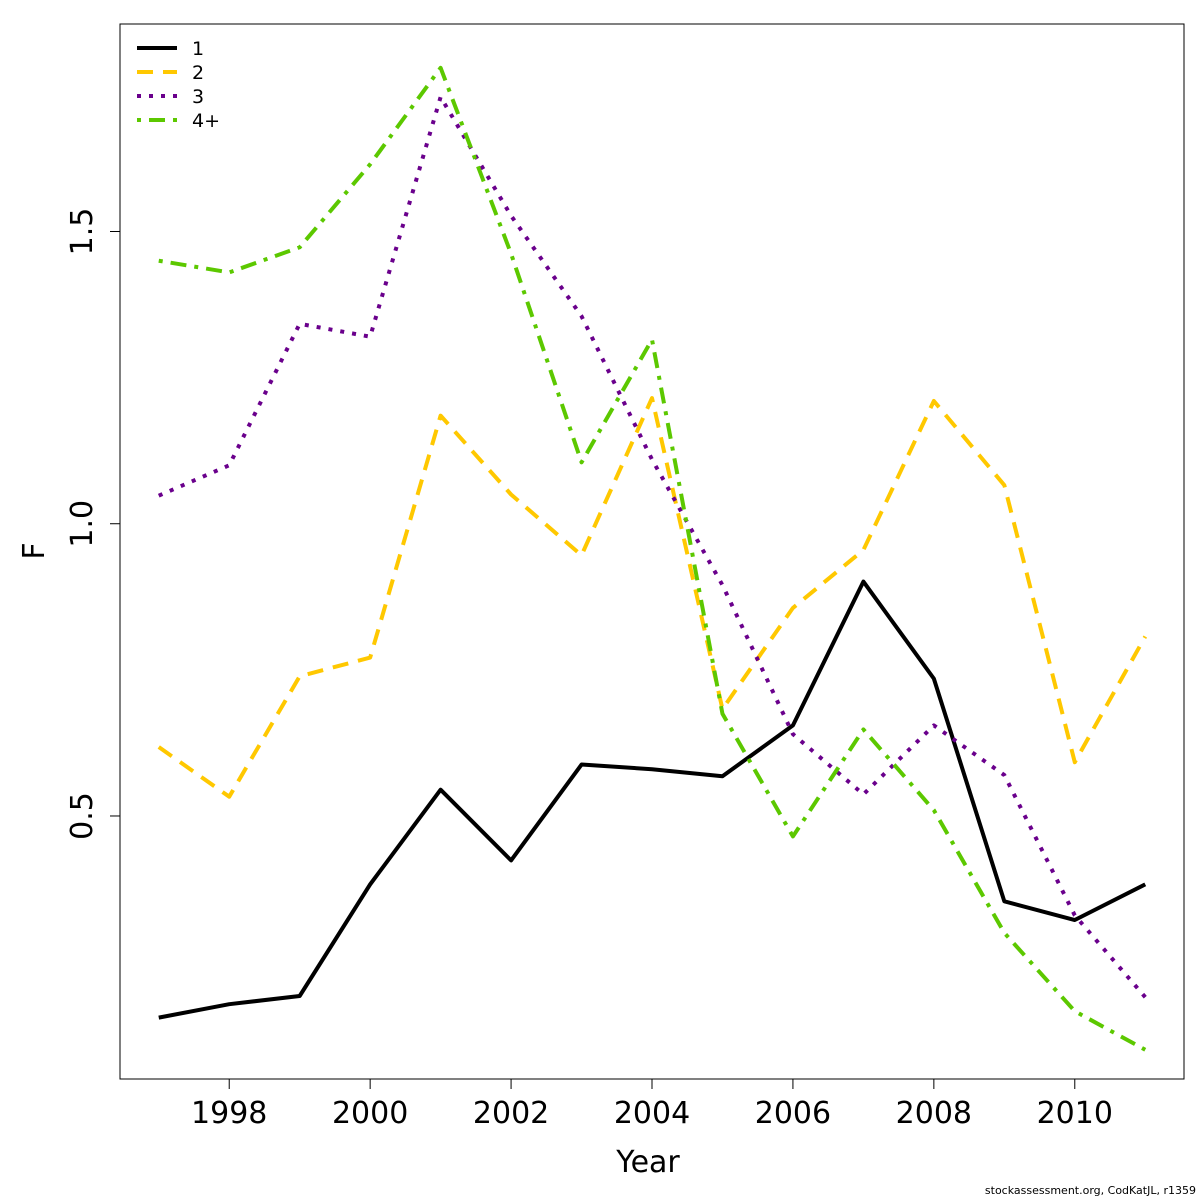 The height and width of the screenshot is (1200, 1200). What do you see at coordinates (647, 1162) in the screenshot?
I see `x-axis-label: Year` at bounding box center [647, 1162].